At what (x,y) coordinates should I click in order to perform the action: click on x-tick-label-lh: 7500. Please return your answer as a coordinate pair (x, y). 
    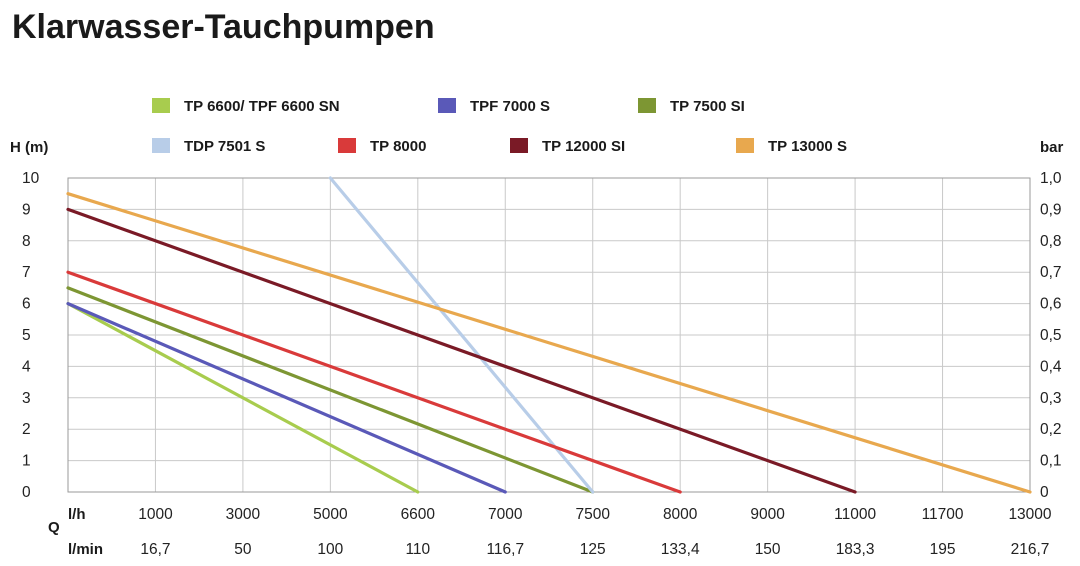
    Looking at the image, I should click on (592, 514).